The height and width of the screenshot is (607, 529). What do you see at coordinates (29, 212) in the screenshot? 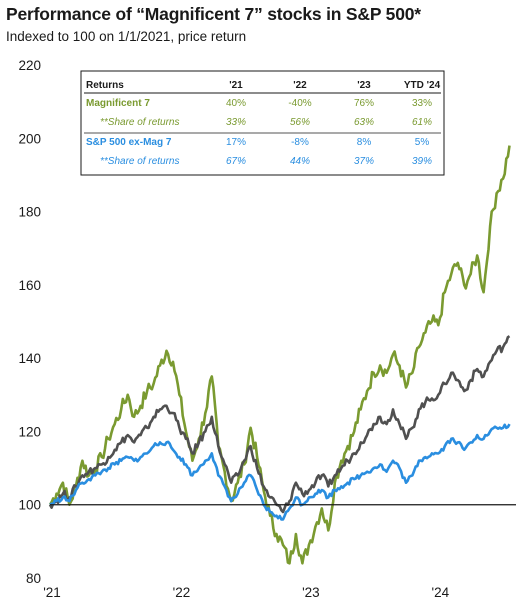
I see `y-tick-label: 180` at bounding box center [29, 212].